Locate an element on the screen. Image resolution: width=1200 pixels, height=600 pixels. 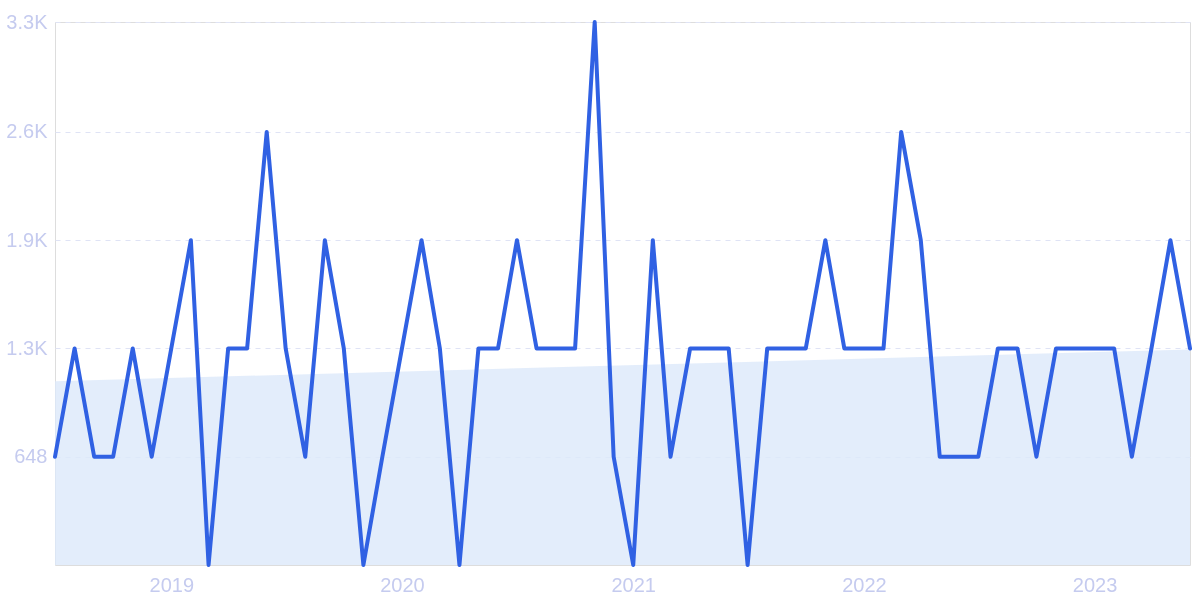
y-tick-label: 1.3K is located at coordinates (27, 347).